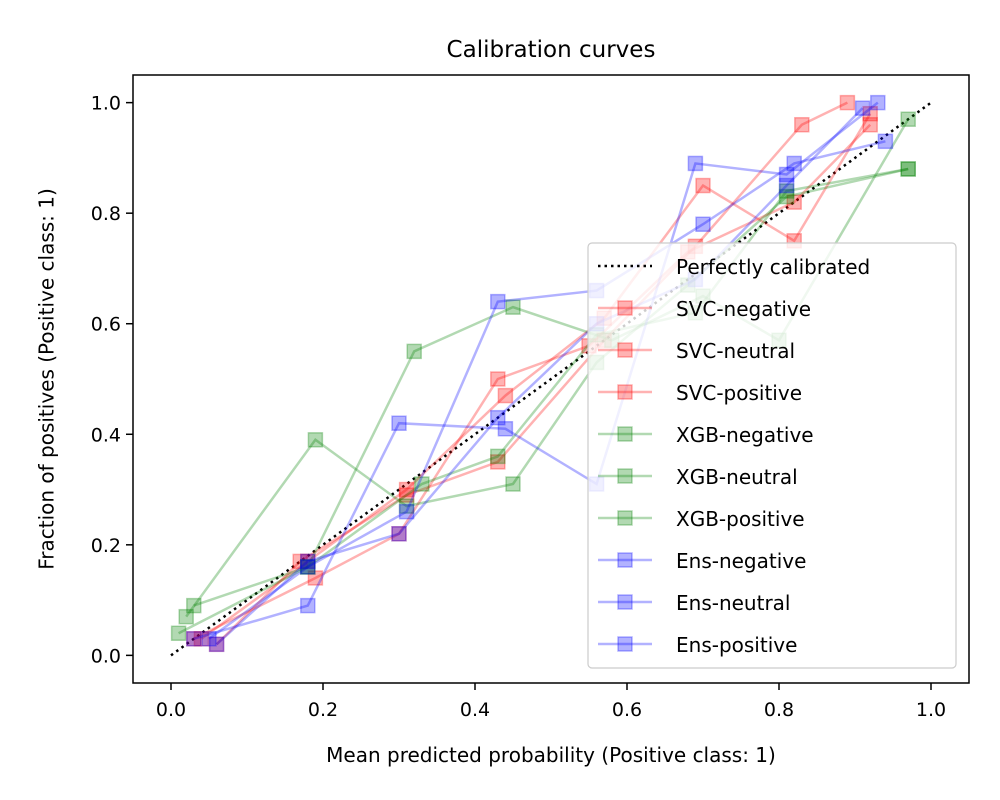 The height and width of the screenshot is (800, 1000). Describe the element at coordinates (743, 309) in the screenshot. I see `legend-label: SVC-negative` at that location.